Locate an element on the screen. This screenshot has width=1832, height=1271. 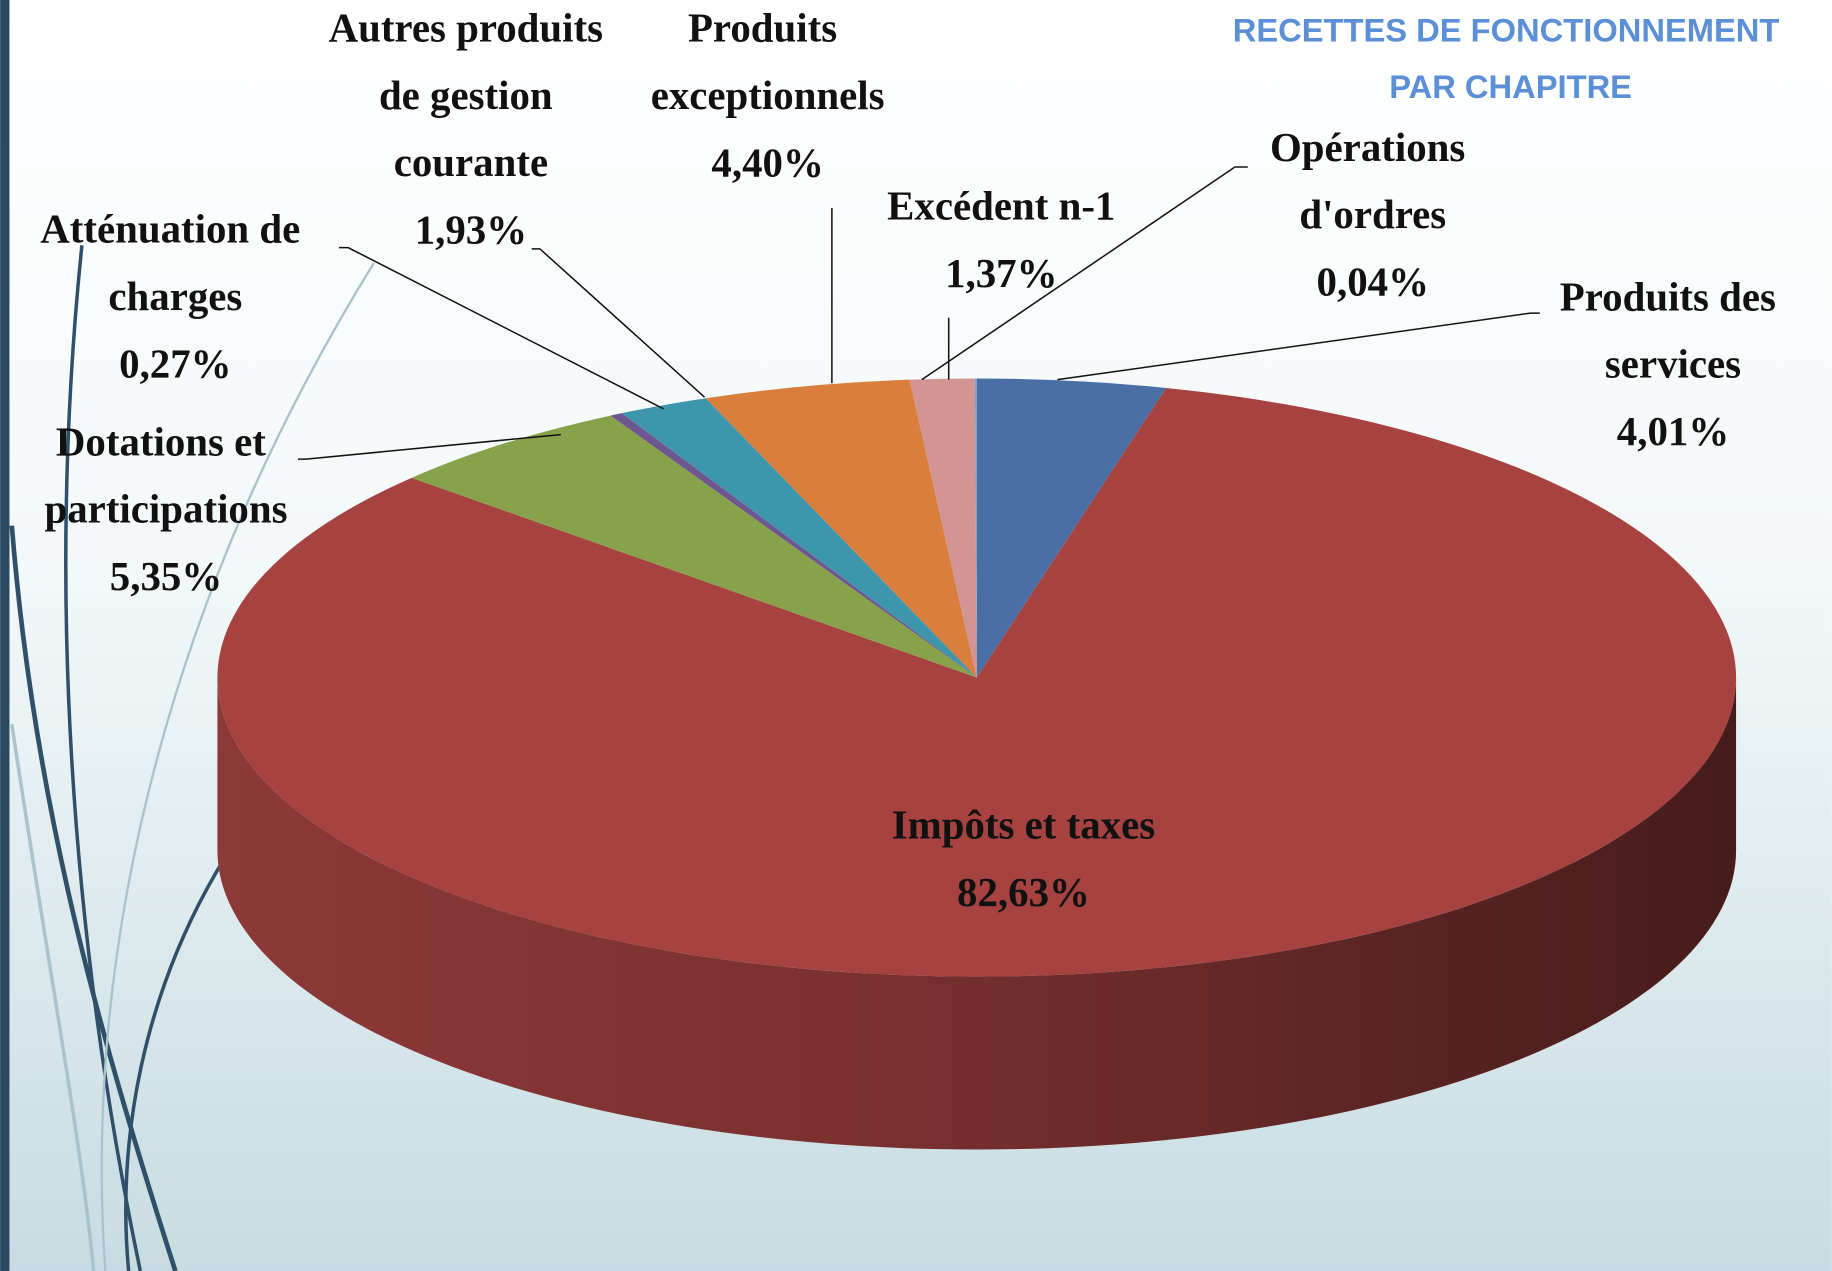
chart-title: RECETTES DE FONCTIONNEMENT PAR CHAPITRE is located at coordinates (1511, 57).